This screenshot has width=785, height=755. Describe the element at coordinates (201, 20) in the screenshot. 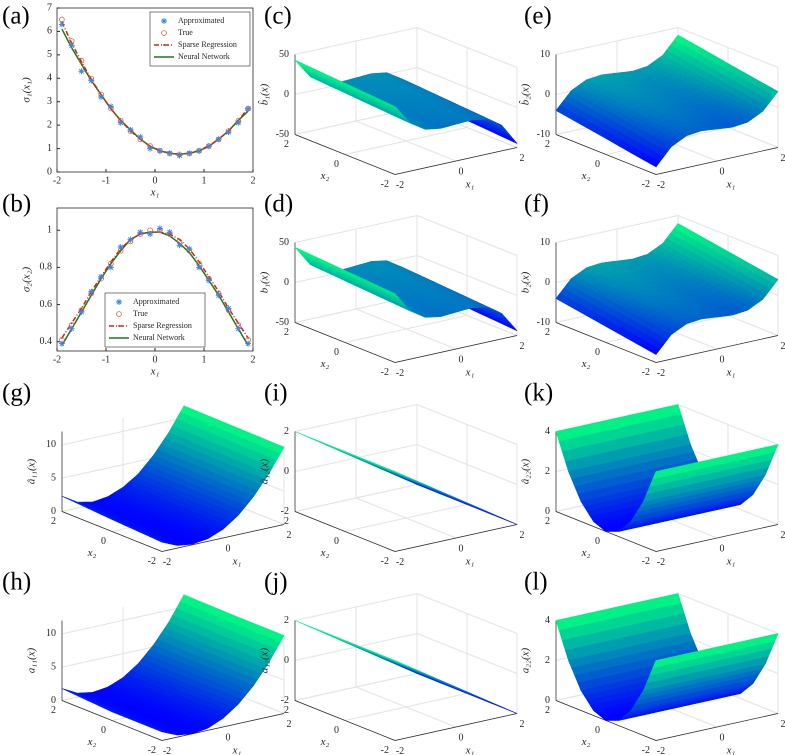

I see `legend-label: Approximated` at that location.